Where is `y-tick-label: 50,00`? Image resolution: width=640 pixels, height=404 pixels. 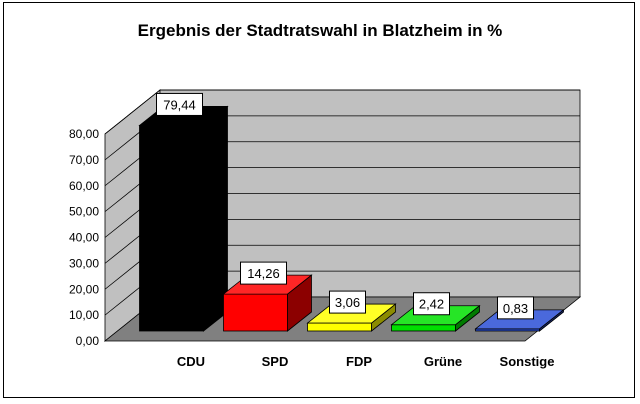
y-tick-label: 50,00 is located at coordinates (84, 212).